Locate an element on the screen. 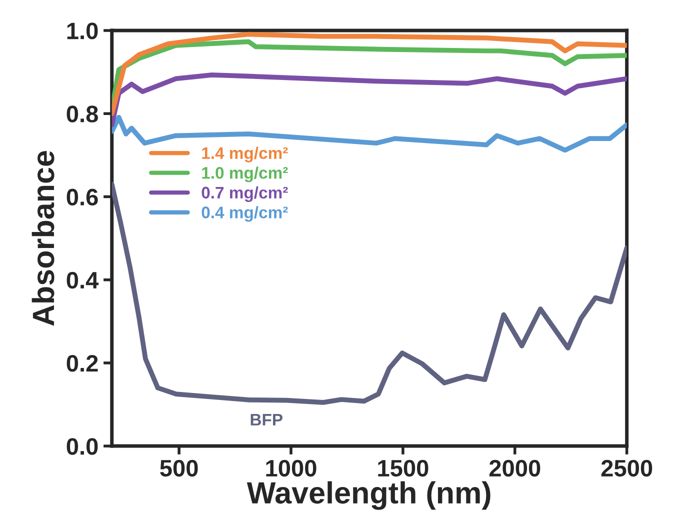 This screenshot has height=526, width=674. legend-label: 1.4 mg/cm² is located at coordinates (245, 154).